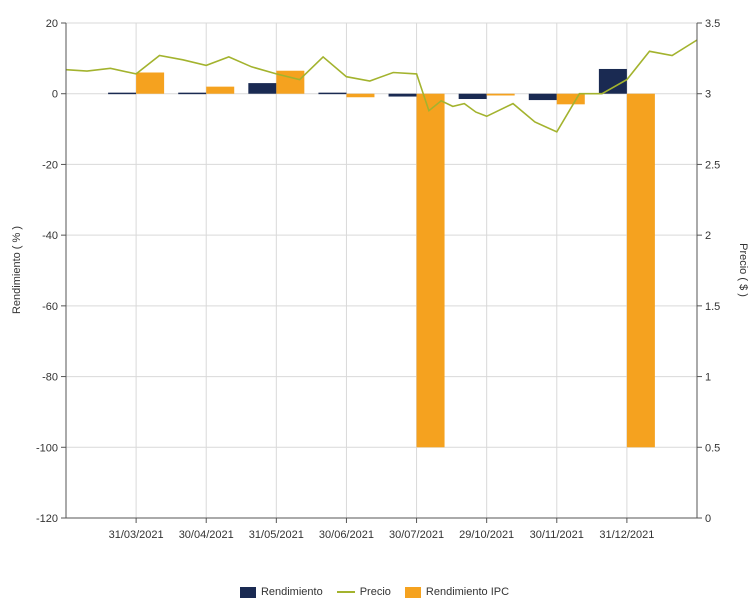 The height and width of the screenshot is (603, 749). Describe the element at coordinates (712, 448) in the screenshot. I see `y2-tick-label: 0.5` at that location.